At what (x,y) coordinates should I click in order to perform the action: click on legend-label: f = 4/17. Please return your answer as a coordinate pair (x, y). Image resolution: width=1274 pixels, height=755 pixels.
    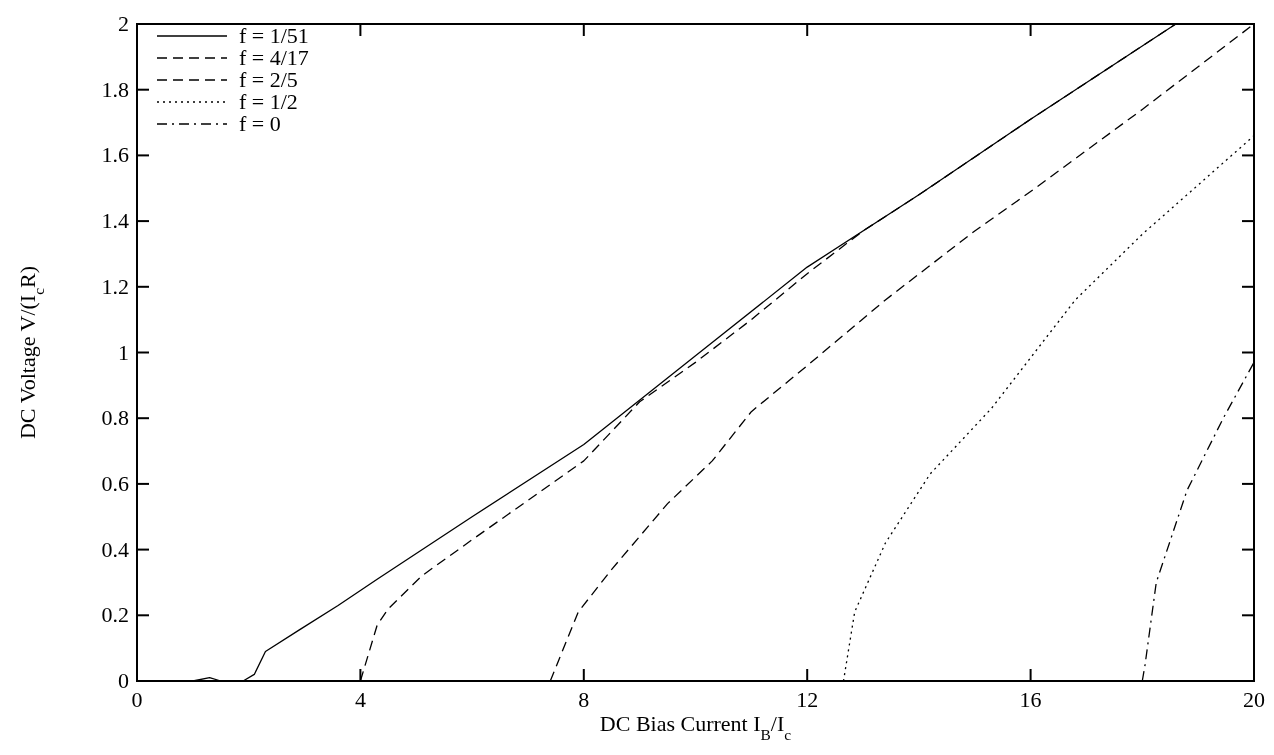
    Looking at the image, I should click on (274, 57).